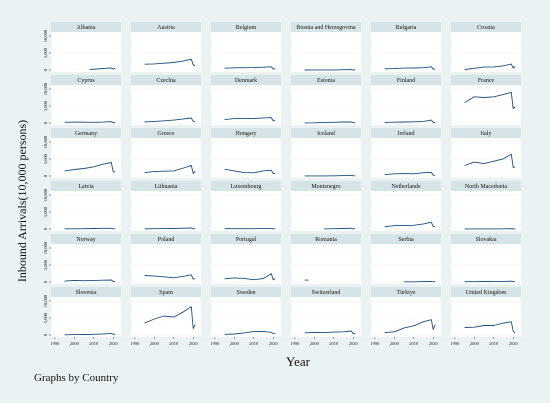  Describe the element at coordinates (166, 47) in the screenshot. I see `panel-austria: Austria` at that location.